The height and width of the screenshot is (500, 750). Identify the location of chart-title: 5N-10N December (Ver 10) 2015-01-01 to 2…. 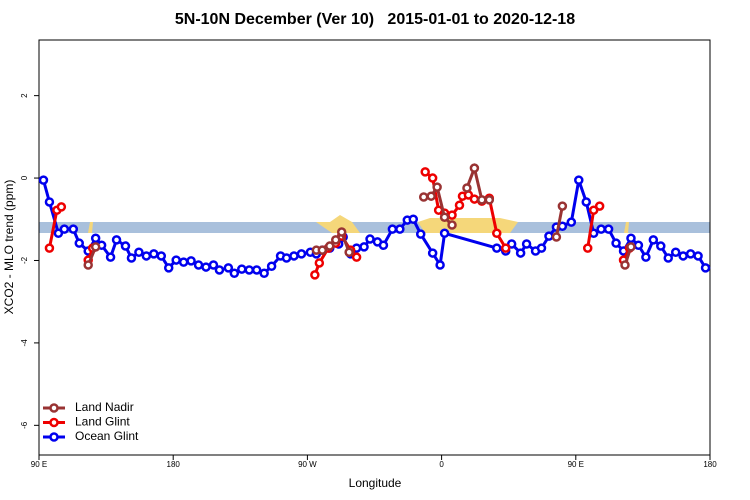
(375, 19).